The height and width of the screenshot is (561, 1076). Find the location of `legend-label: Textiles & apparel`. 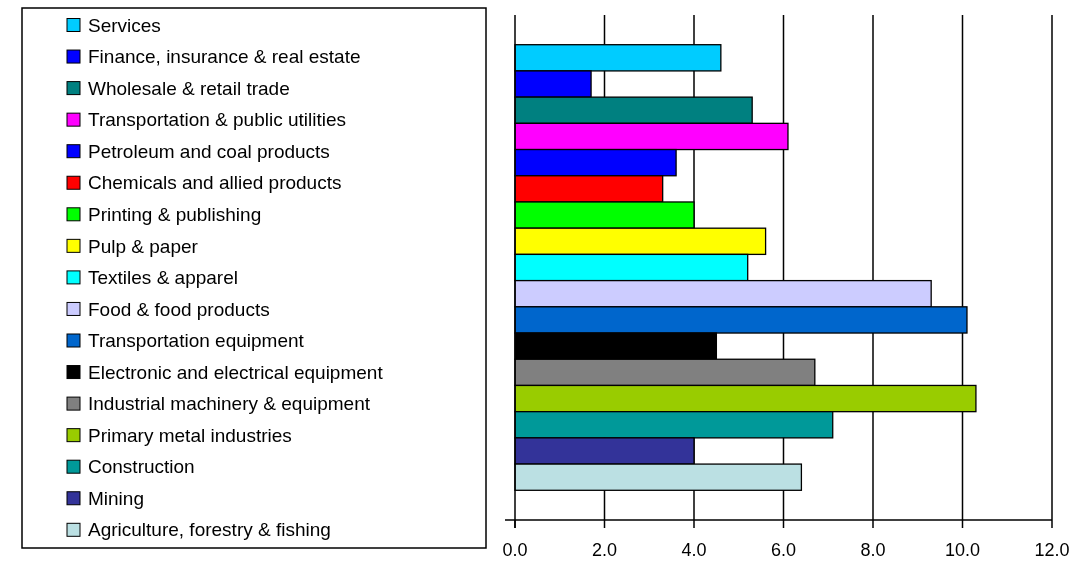

legend-label: Textiles & apparel is located at coordinates (163, 278).